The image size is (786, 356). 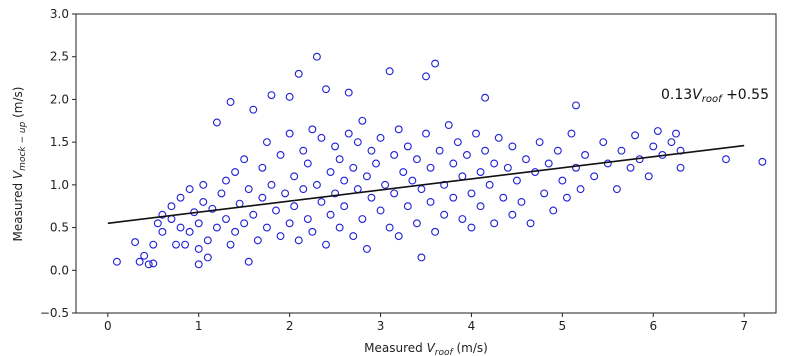 What do you see at coordinates (472, 326) in the screenshot?
I see `x-tick-label: 4` at bounding box center [472, 326].